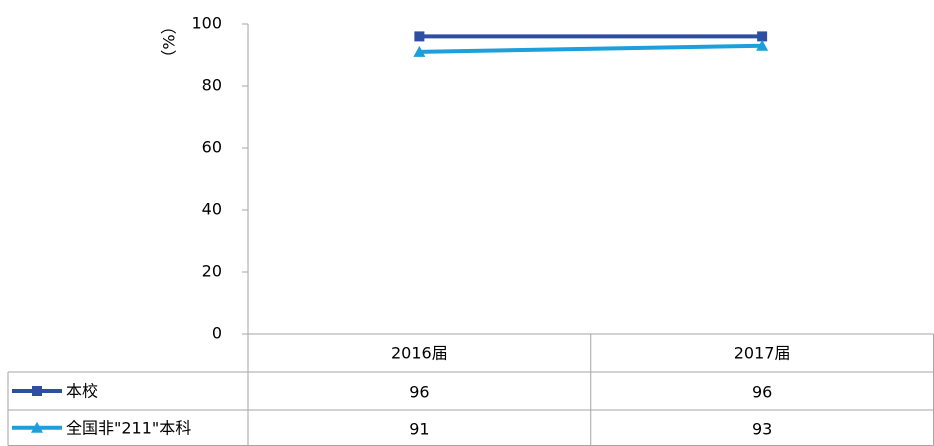 This screenshot has height=446, width=934. What do you see at coordinates (212, 147) in the screenshot?
I see `y-tick-label: 60` at bounding box center [212, 147].